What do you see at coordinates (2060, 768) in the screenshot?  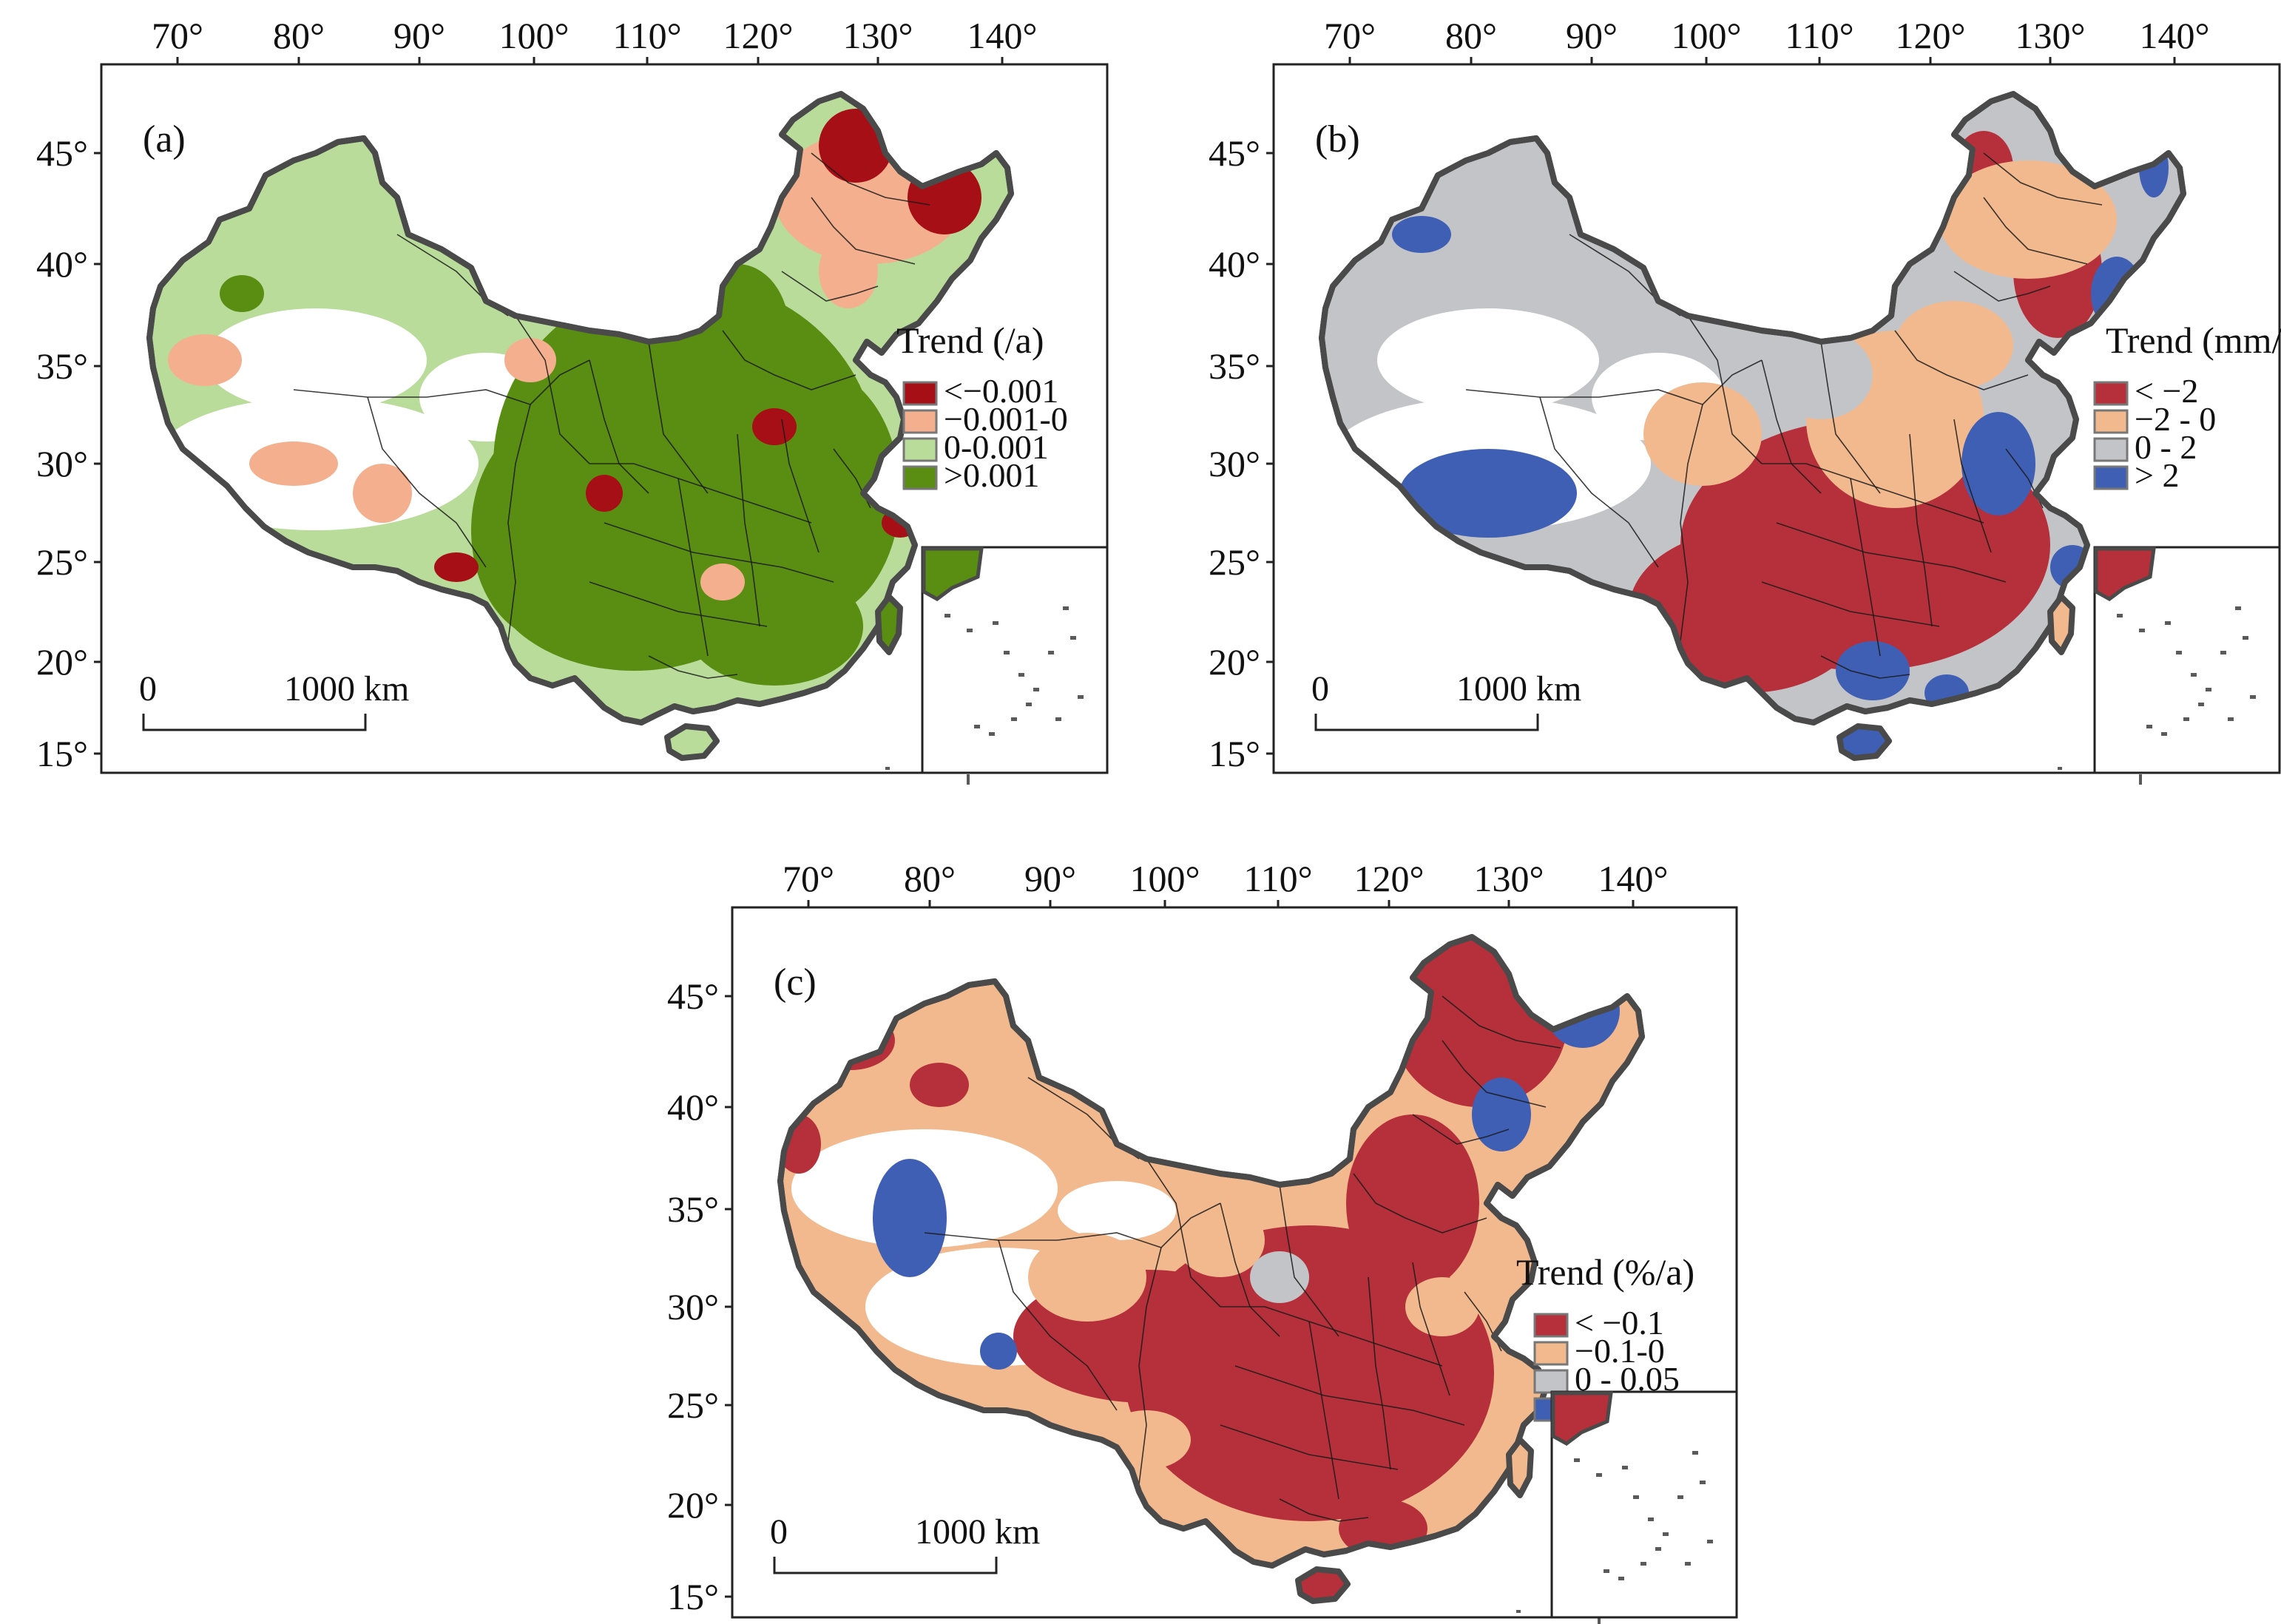 I see `island` at bounding box center [2060, 768].